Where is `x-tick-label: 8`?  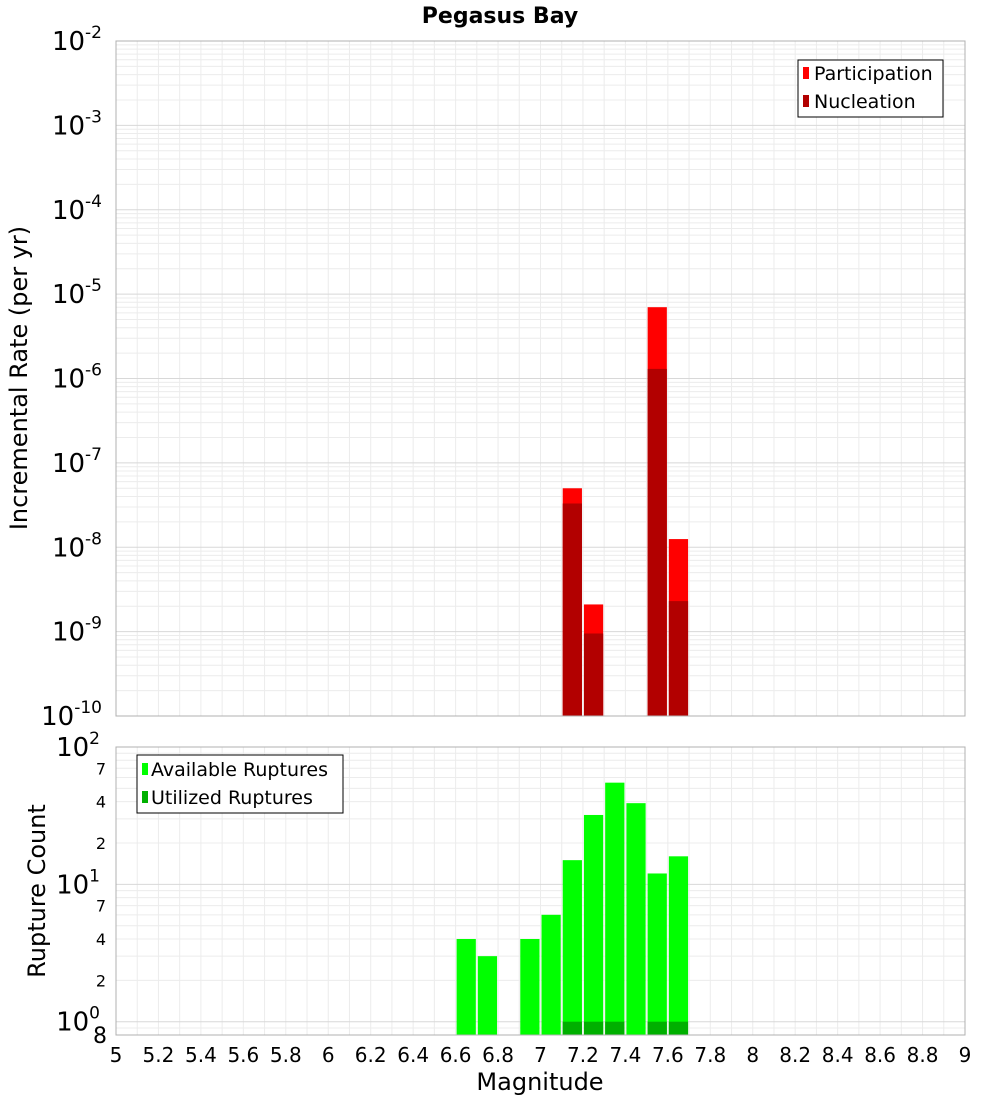 x-tick-label: 8 is located at coordinates (752, 1055).